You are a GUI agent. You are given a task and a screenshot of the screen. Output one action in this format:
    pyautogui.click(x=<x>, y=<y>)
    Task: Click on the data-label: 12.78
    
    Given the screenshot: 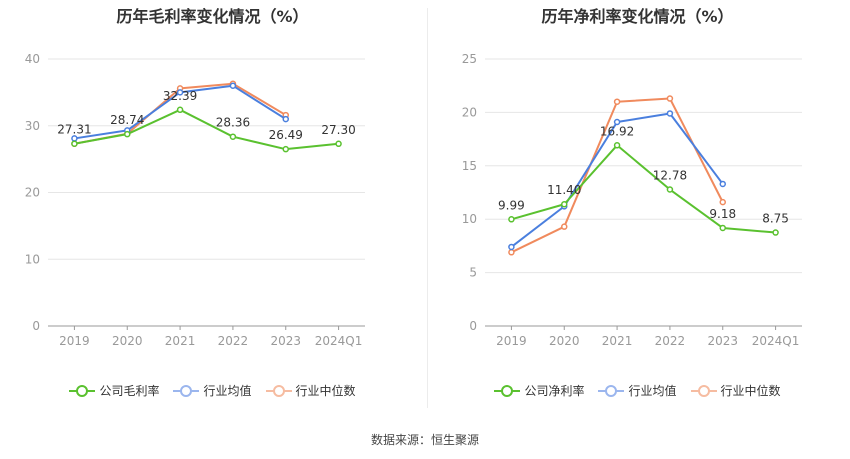 What is the action you would take?
    pyautogui.click(x=670, y=176)
    